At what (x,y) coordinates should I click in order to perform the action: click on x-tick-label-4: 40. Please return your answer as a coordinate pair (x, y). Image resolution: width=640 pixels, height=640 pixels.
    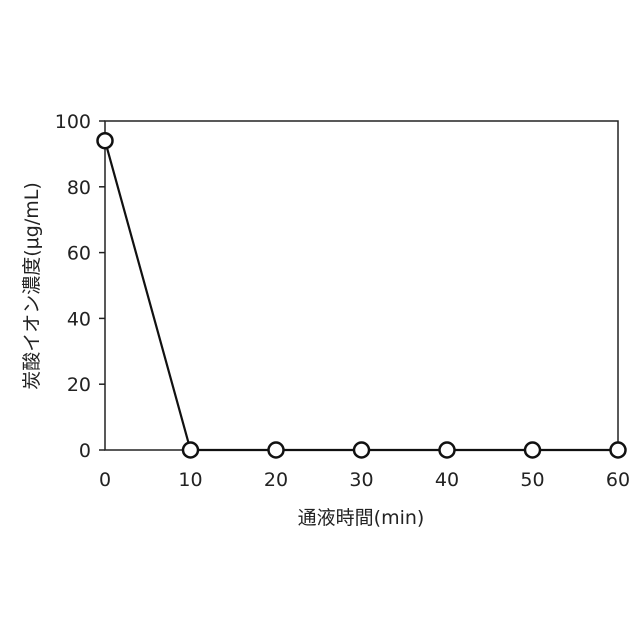
    Looking at the image, I should click on (447, 480).